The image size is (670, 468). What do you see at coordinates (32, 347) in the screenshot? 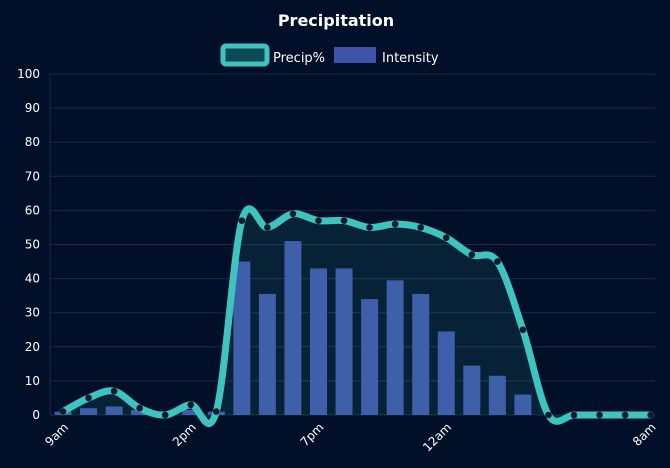
I see `y-tick-label: 20` at bounding box center [32, 347].